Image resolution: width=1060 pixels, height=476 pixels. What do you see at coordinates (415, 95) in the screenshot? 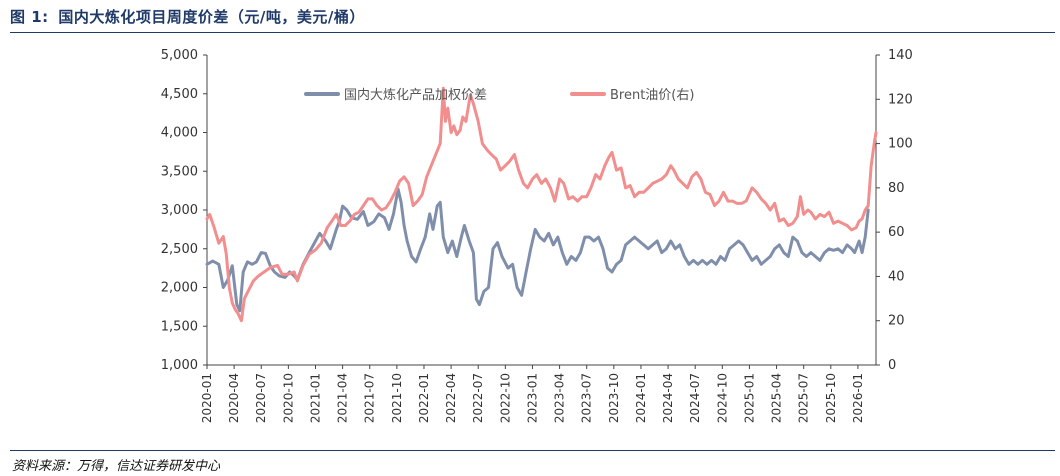
I see `legend-label-spread: 国内大炼化产品加权价差` at bounding box center [415, 95].